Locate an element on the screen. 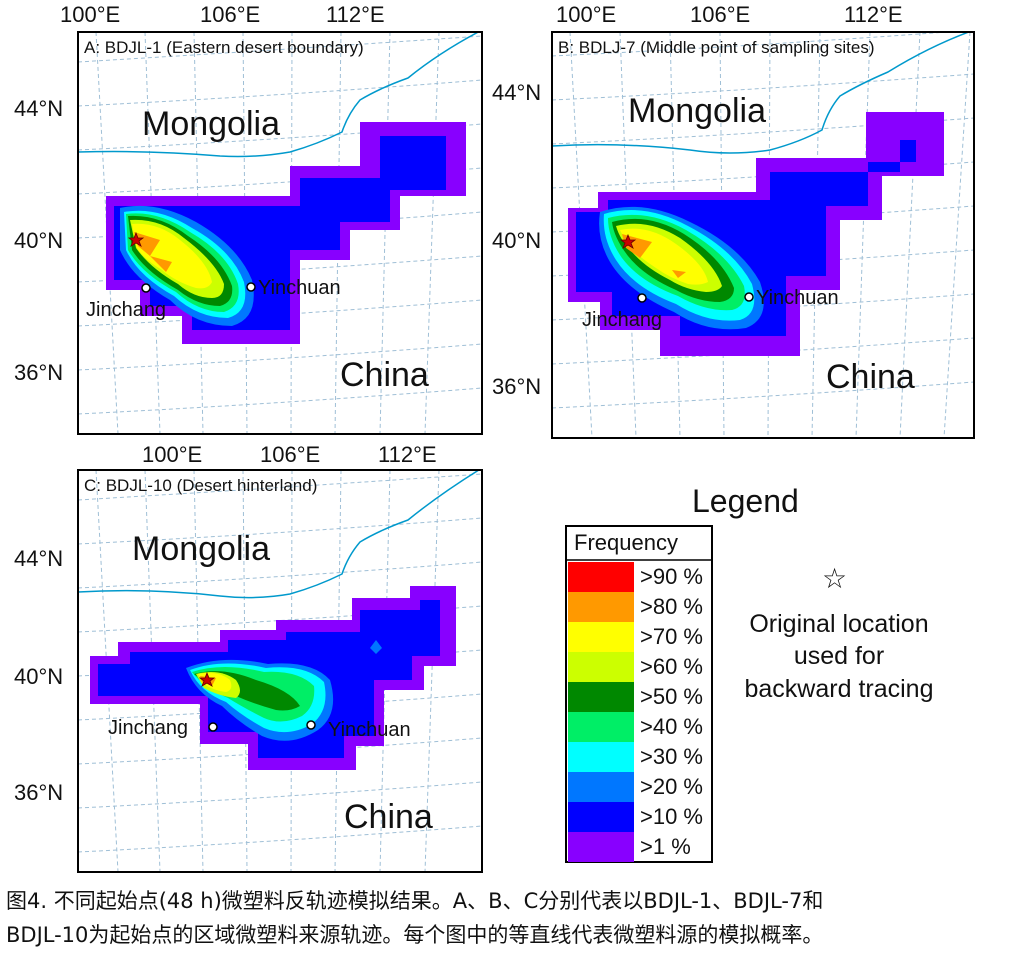 The height and width of the screenshot is (962, 1024). legend-label: >90 % is located at coordinates (671, 576).